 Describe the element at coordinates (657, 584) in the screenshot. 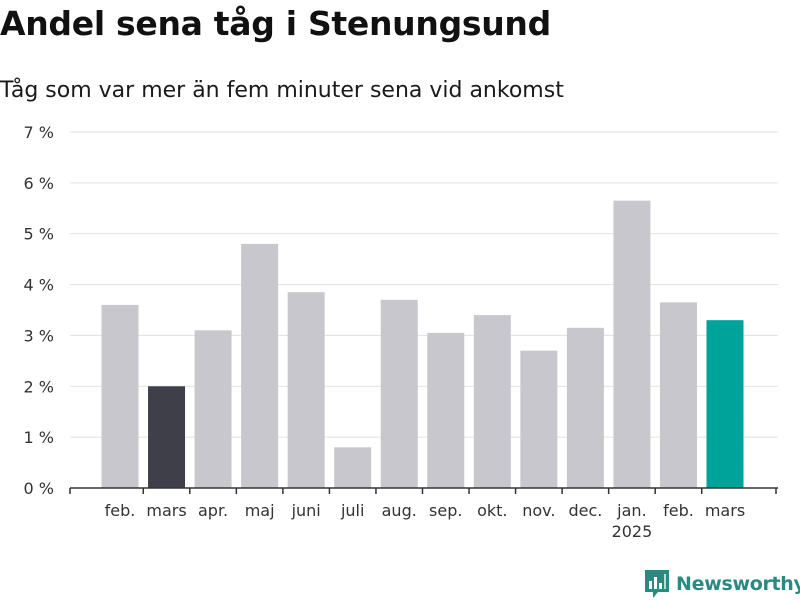

I see `bar-chart-logo-icon` at that location.